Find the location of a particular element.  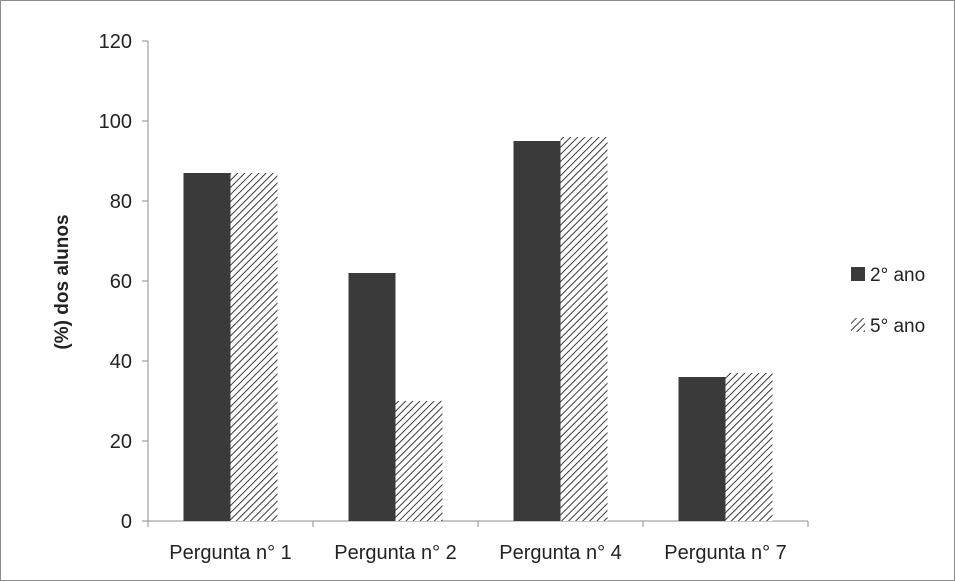

y-tick-label: 100 is located at coordinates (115, 122).